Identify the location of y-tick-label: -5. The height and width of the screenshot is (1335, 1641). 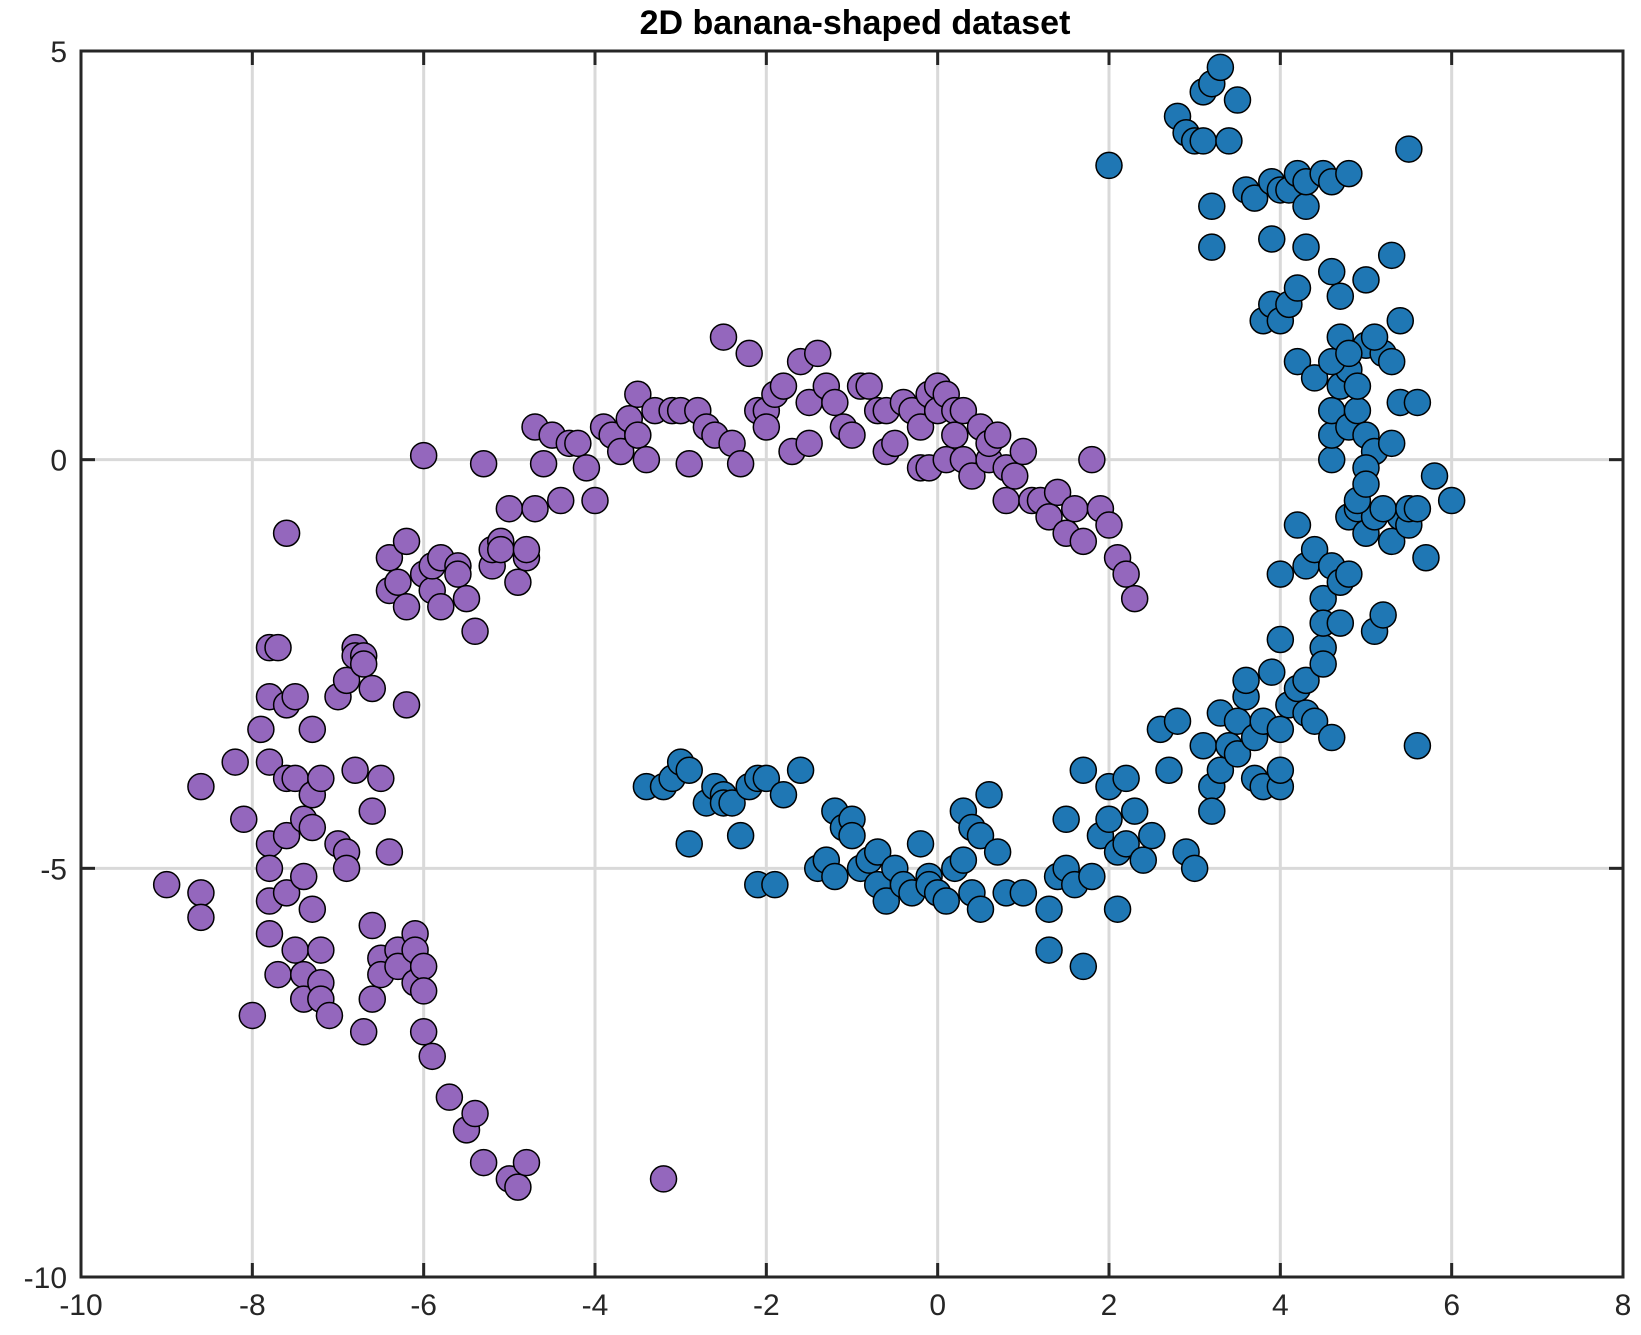
(53, 869).